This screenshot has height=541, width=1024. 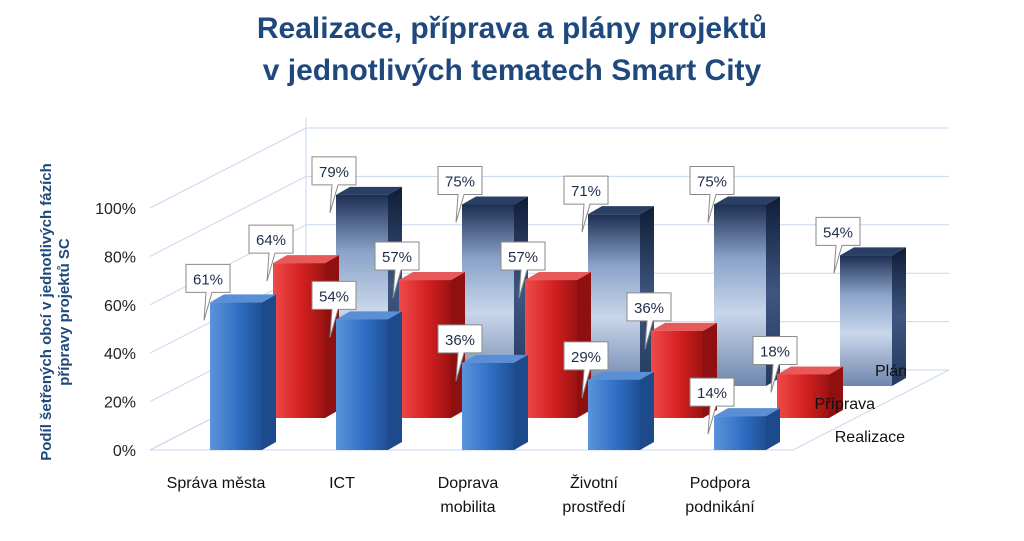 I want to click on bar-příprava-4, so click(x=810, y=392).